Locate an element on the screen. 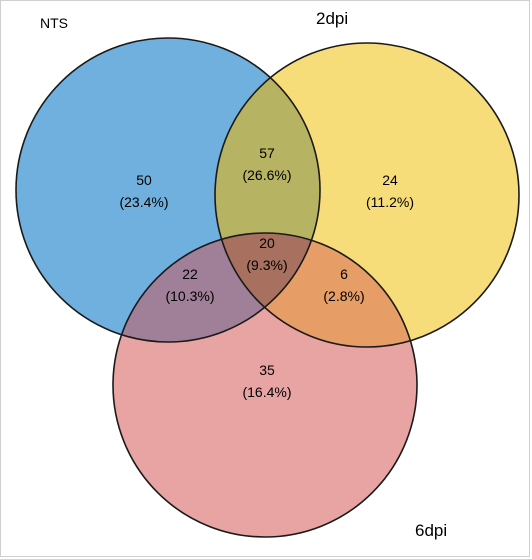  2dpi-6dpi-count: 6 is located at coordinates (344, 274).